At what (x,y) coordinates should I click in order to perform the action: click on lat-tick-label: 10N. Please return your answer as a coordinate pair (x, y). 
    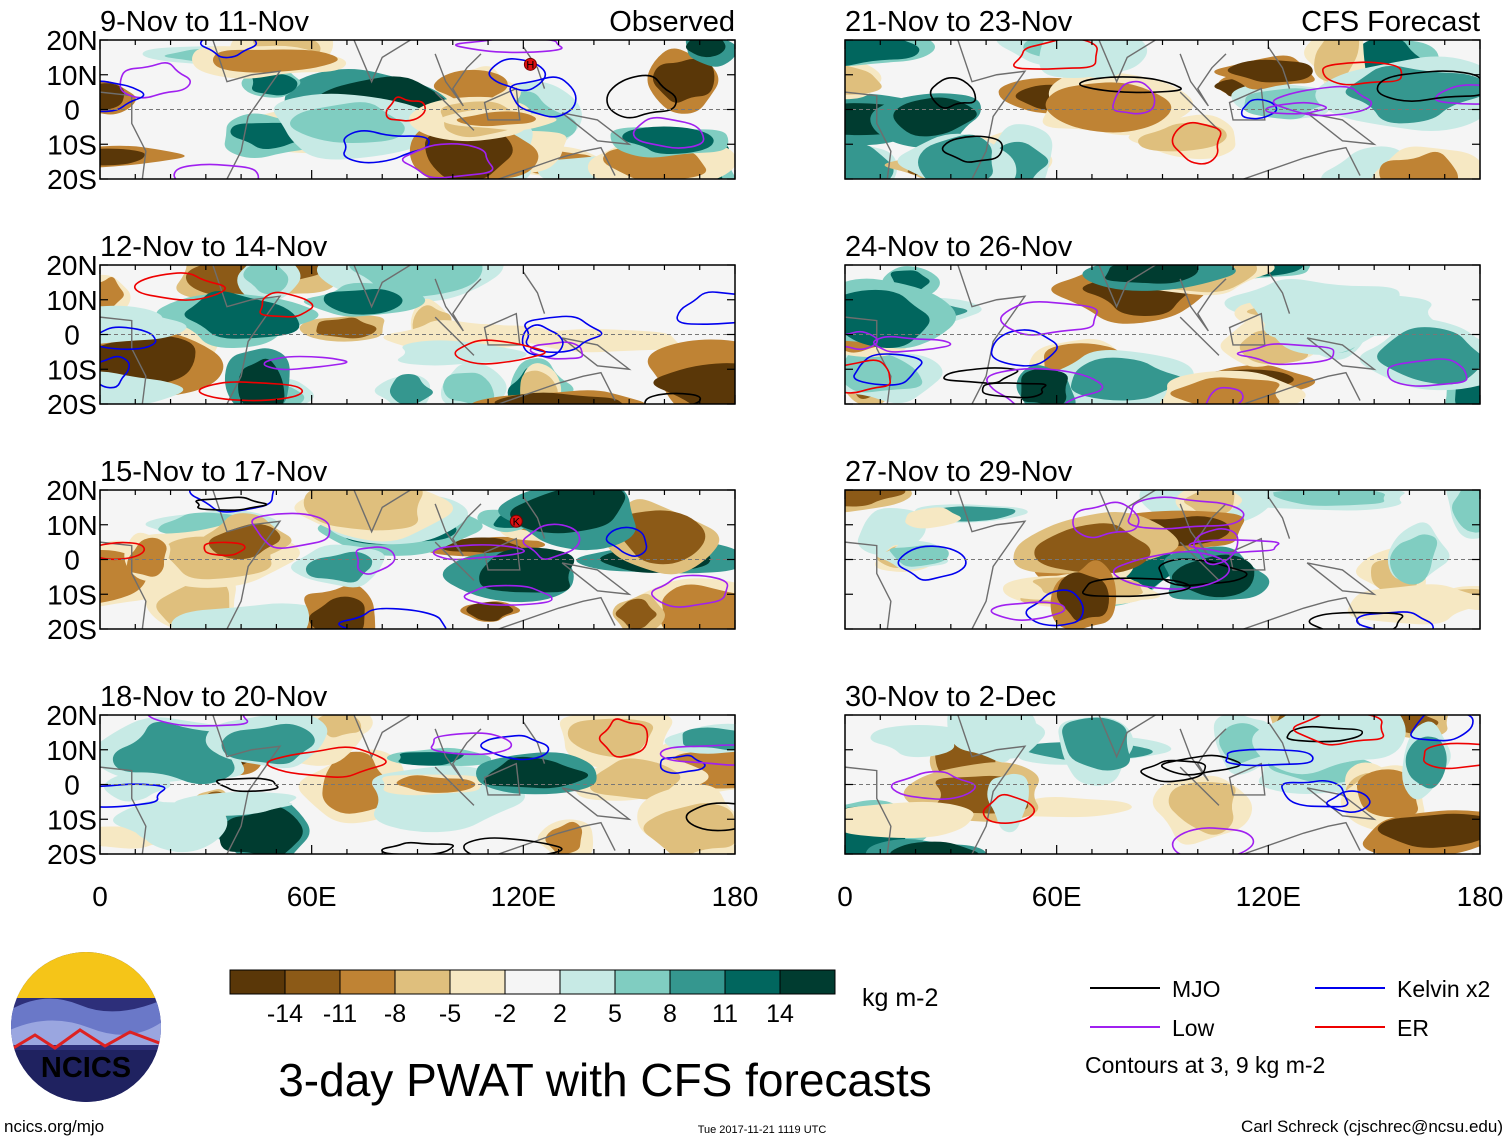
    Looking at the image, I should click on (71, 300).